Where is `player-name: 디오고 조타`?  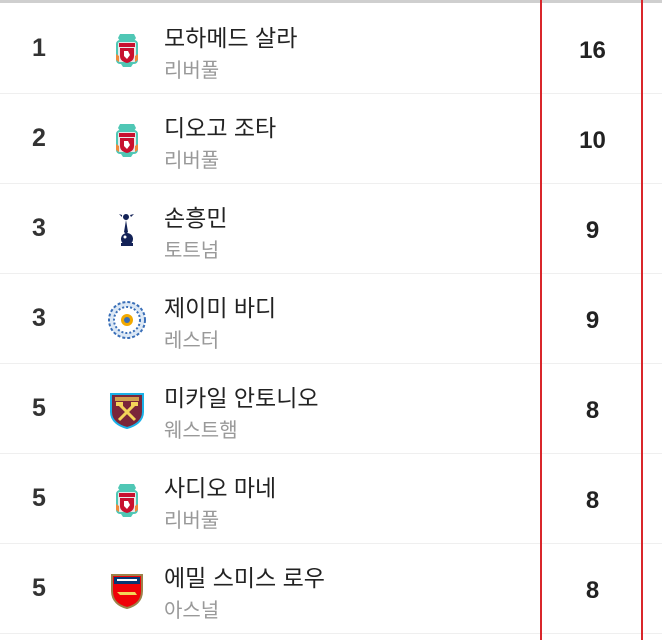 player-name: 디오고 조타 is located at coordinates (220, 128).